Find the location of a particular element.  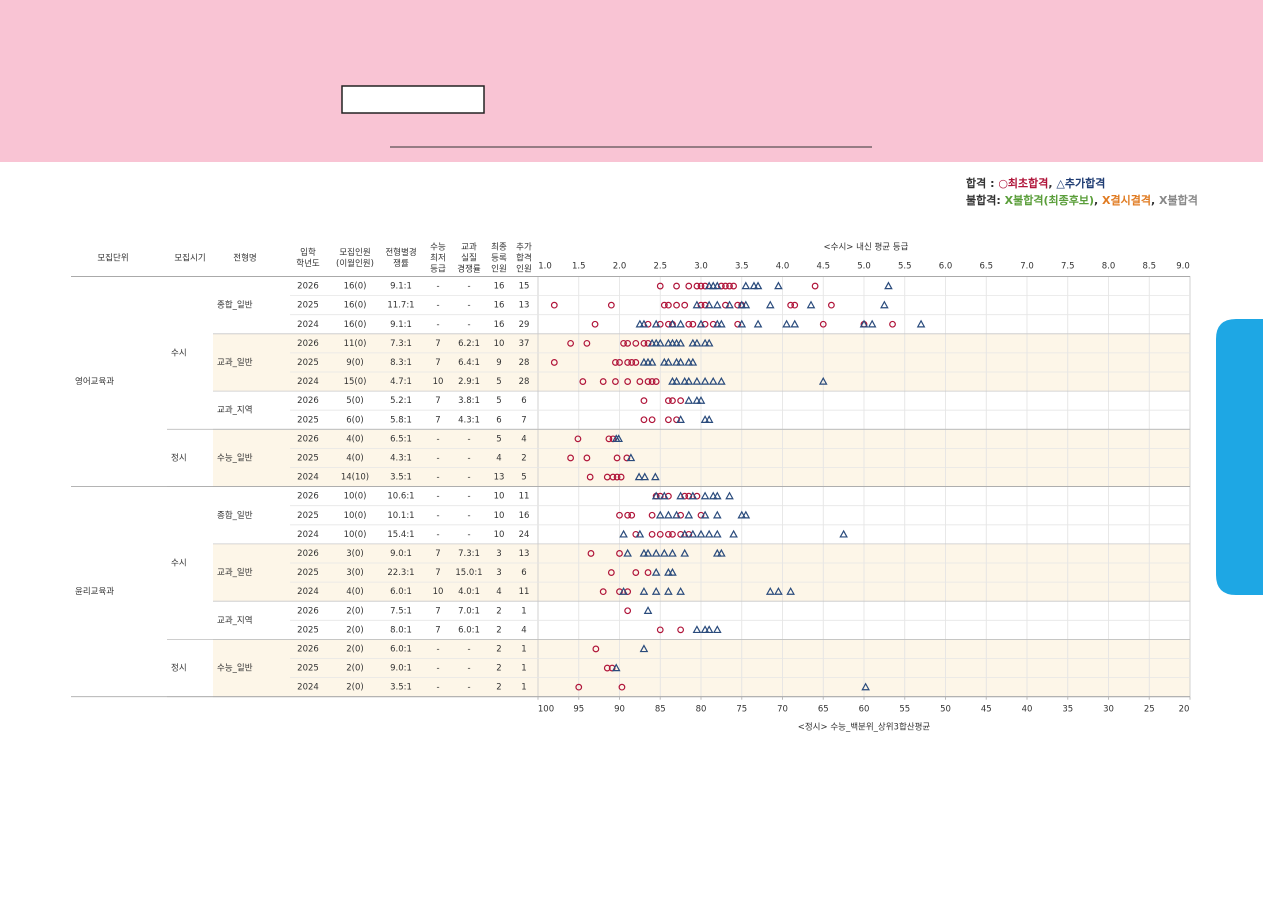

cell-additional: 1 is located at coordinates (523, 669).